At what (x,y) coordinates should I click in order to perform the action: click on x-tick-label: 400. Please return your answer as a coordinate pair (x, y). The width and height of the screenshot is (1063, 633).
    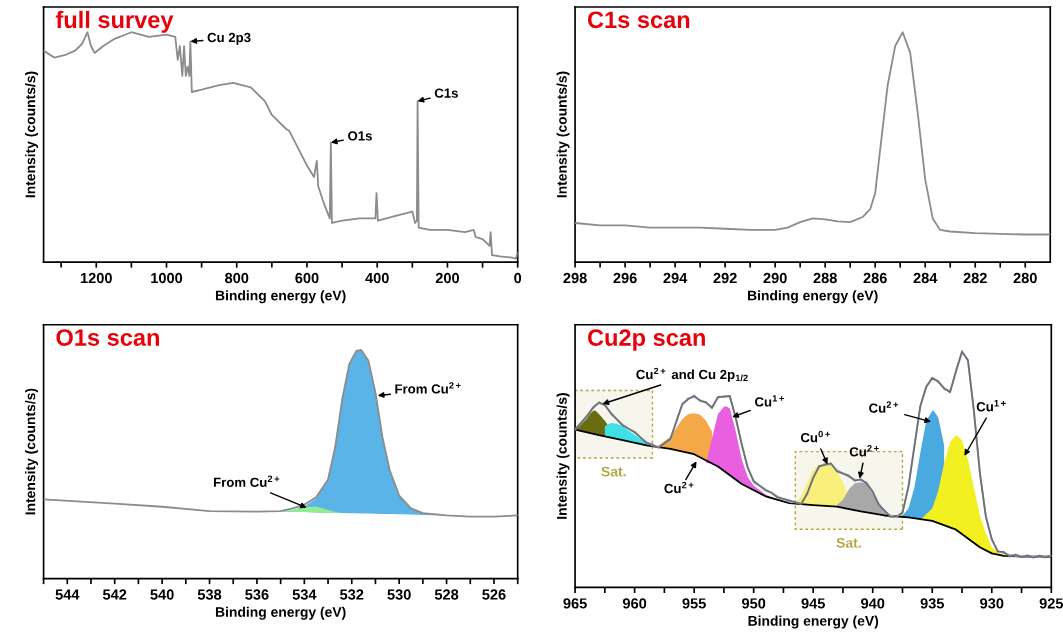
    Looking at the image, I should click on (377, 278).